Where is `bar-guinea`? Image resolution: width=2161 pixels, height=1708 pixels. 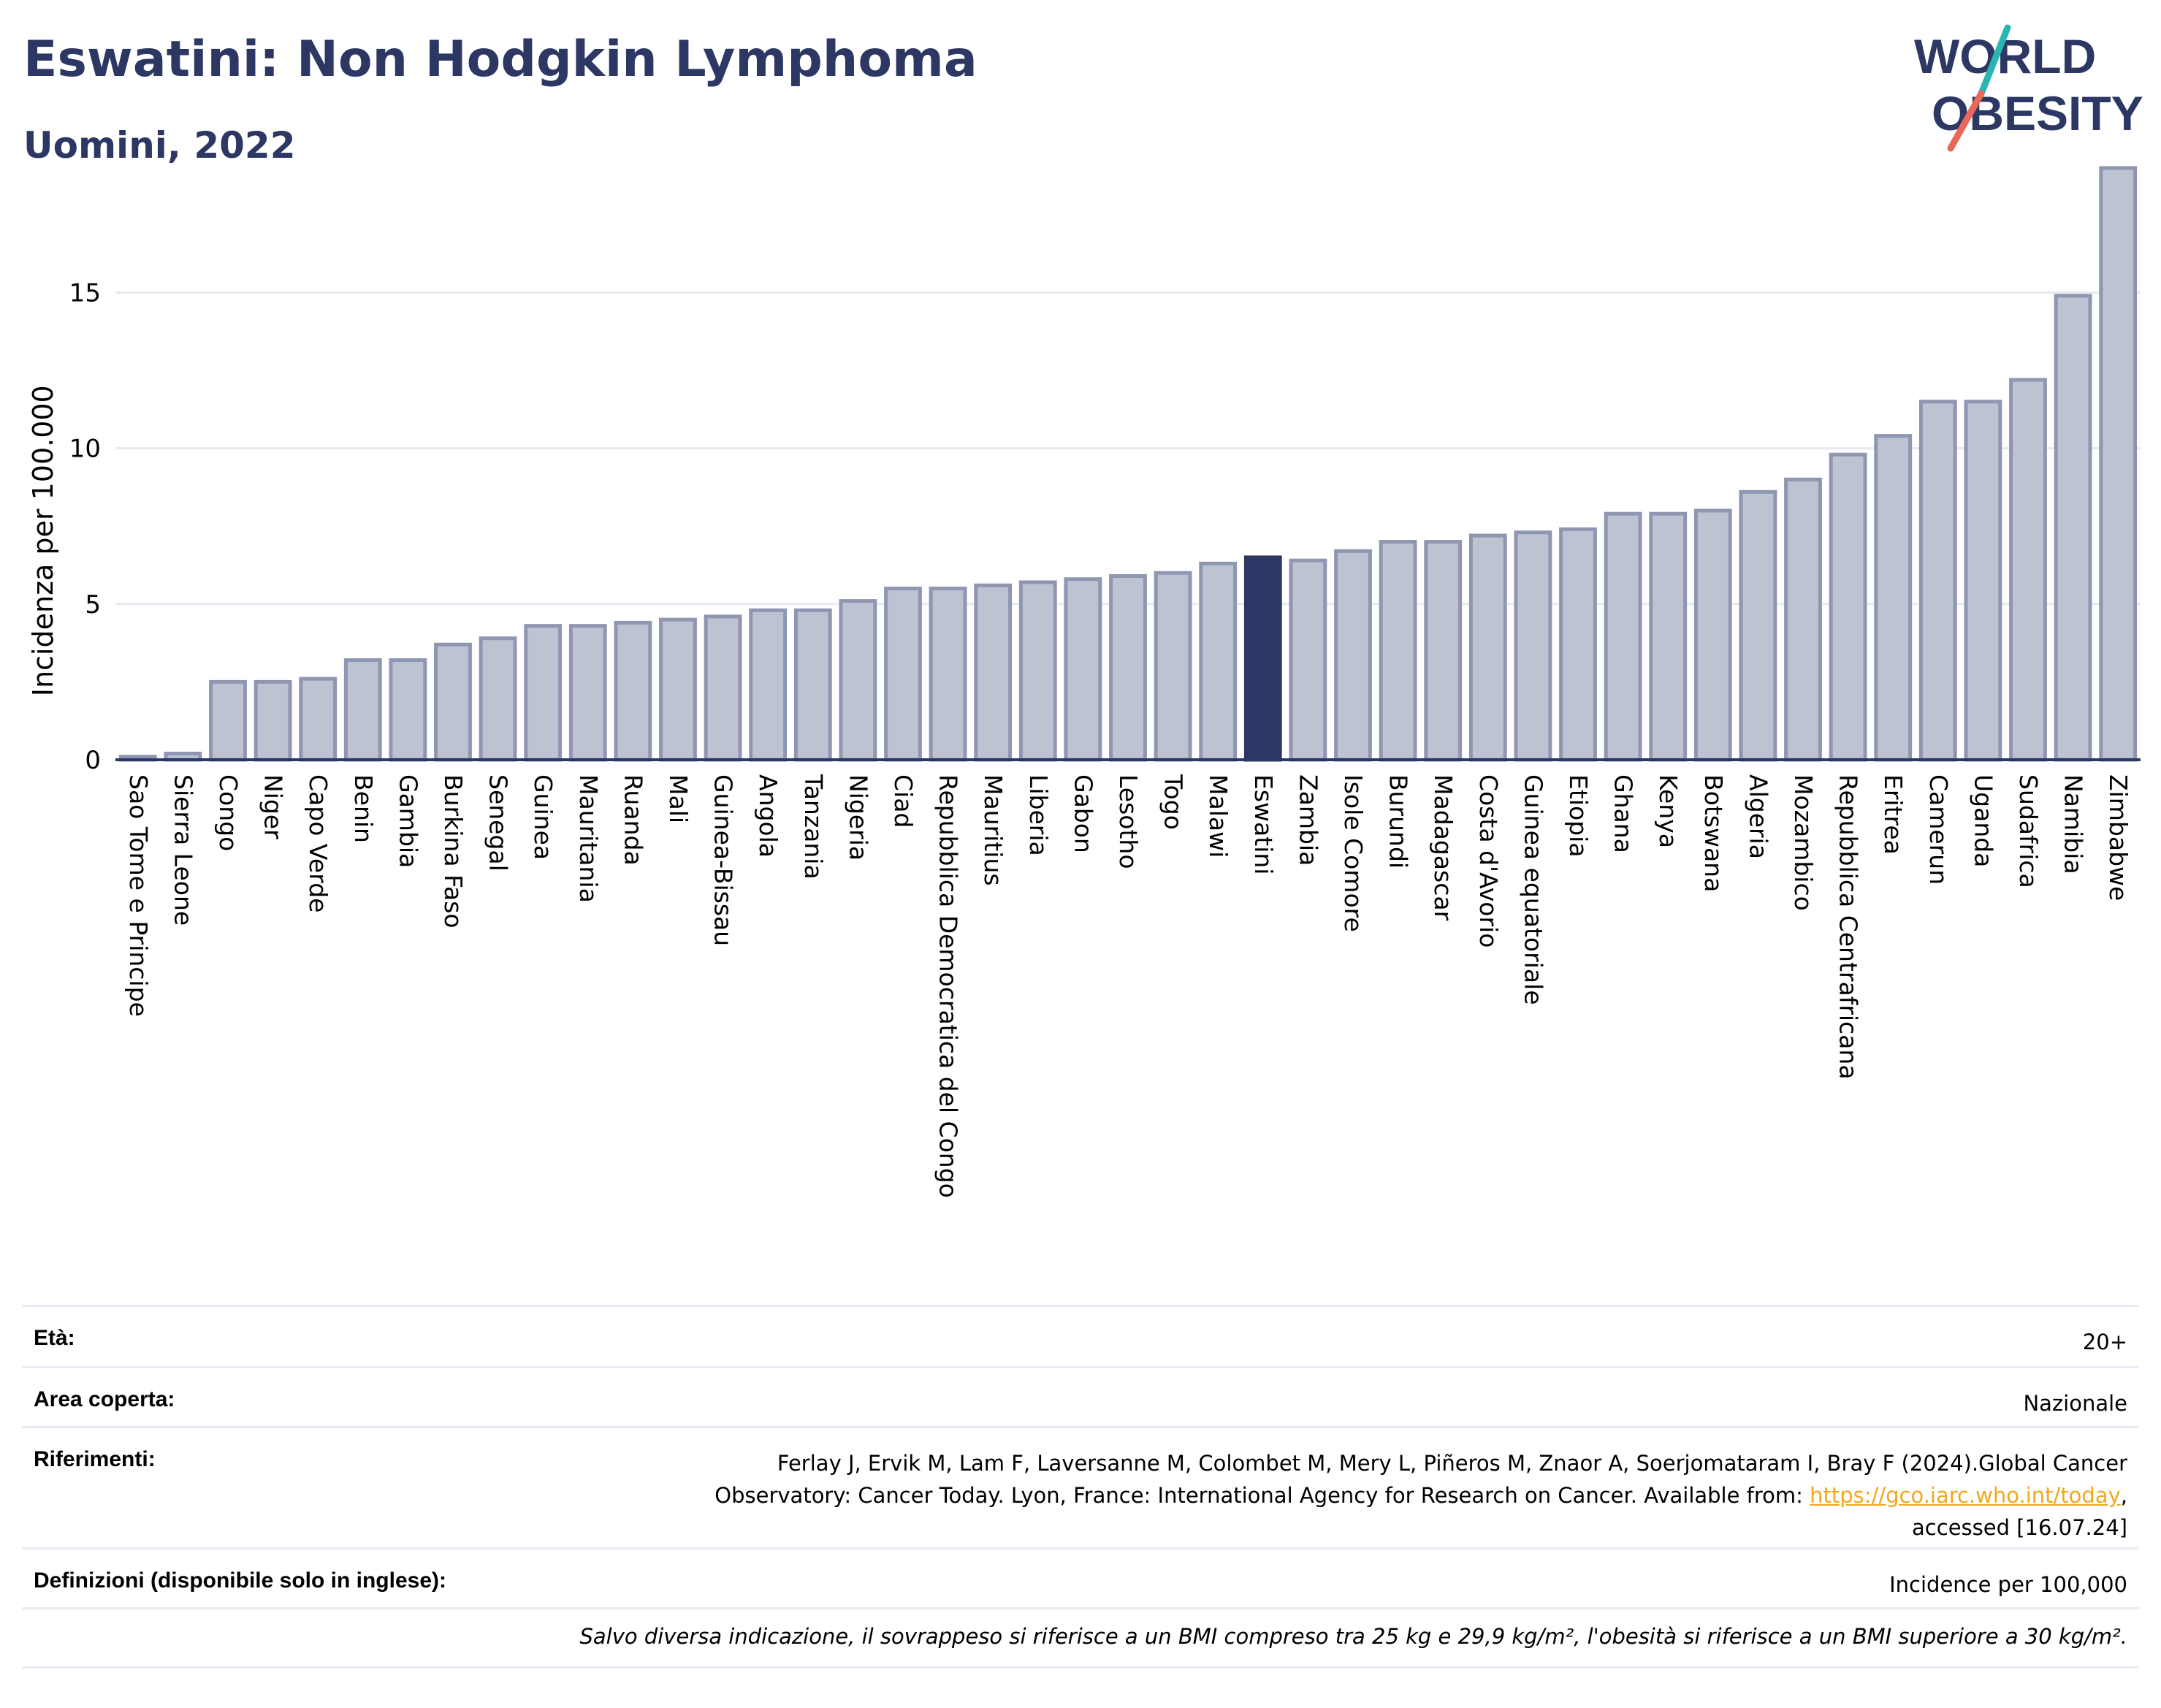
bar-guinea is located at coordinates (543, 693).